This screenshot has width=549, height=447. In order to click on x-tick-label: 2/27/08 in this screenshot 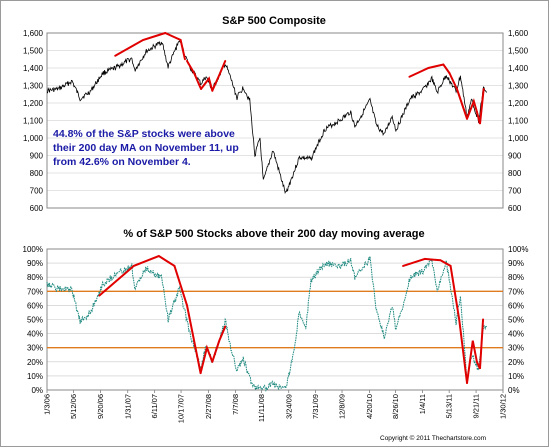, I will do `click(208, 406)`.